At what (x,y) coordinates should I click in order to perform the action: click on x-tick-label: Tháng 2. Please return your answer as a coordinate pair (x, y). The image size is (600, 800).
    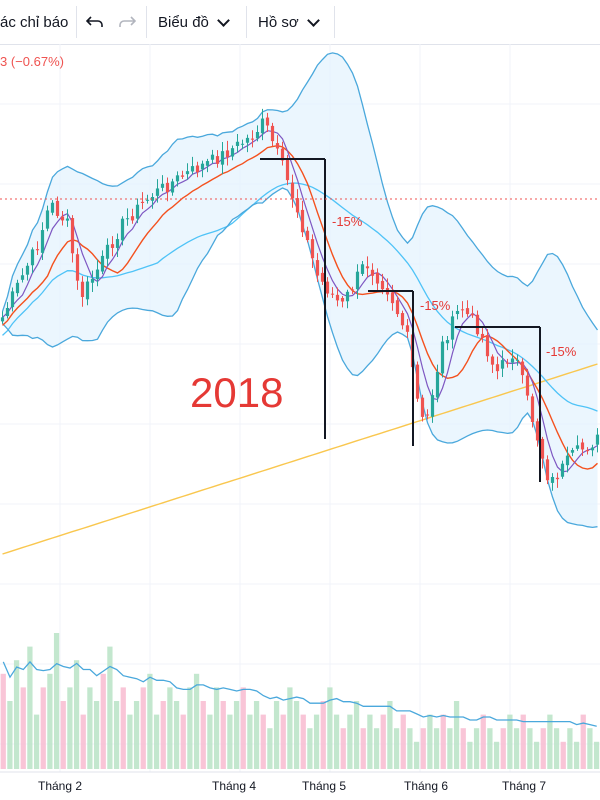
    Looking at the image, I should click on (60, 786).